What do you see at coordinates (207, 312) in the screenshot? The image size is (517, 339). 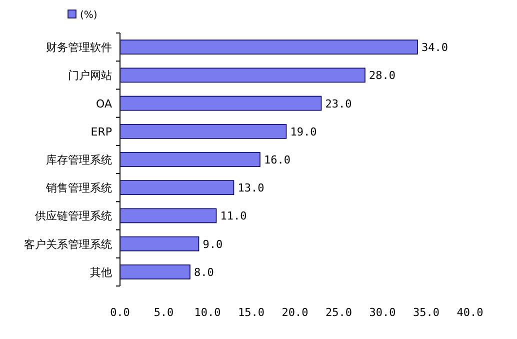 I see `x-tick-label: 10.0` at bounding box center [207, 312].